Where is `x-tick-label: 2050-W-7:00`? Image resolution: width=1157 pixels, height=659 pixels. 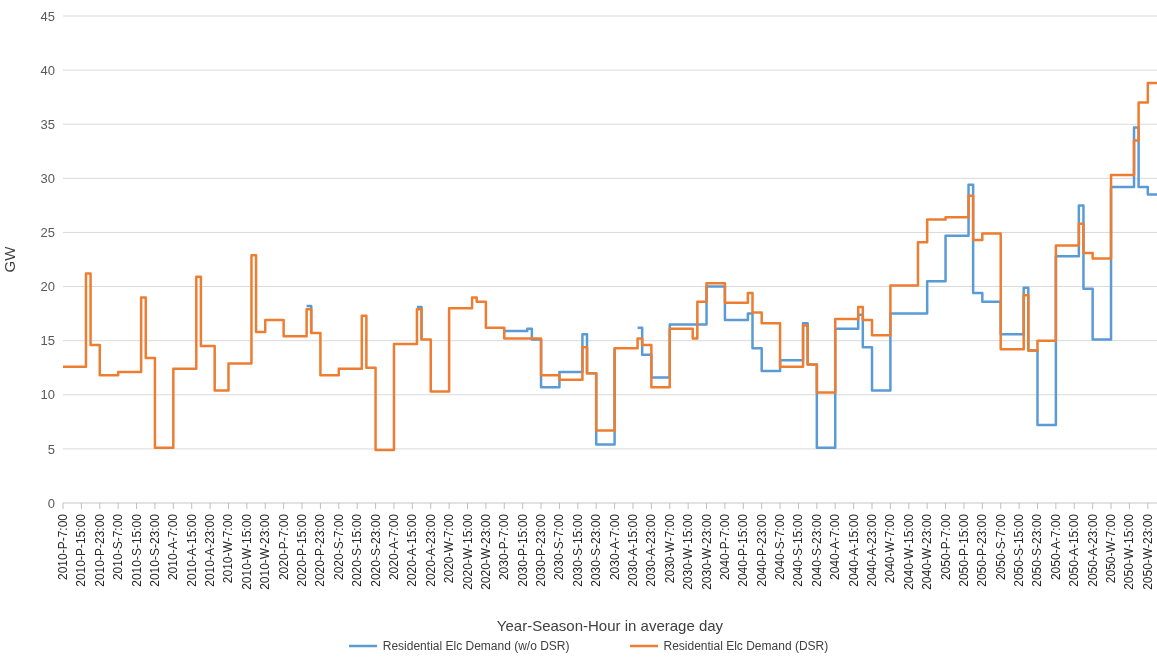 x-tick-label: 2050-W-7:00 is located at coordinates (1111, 548).